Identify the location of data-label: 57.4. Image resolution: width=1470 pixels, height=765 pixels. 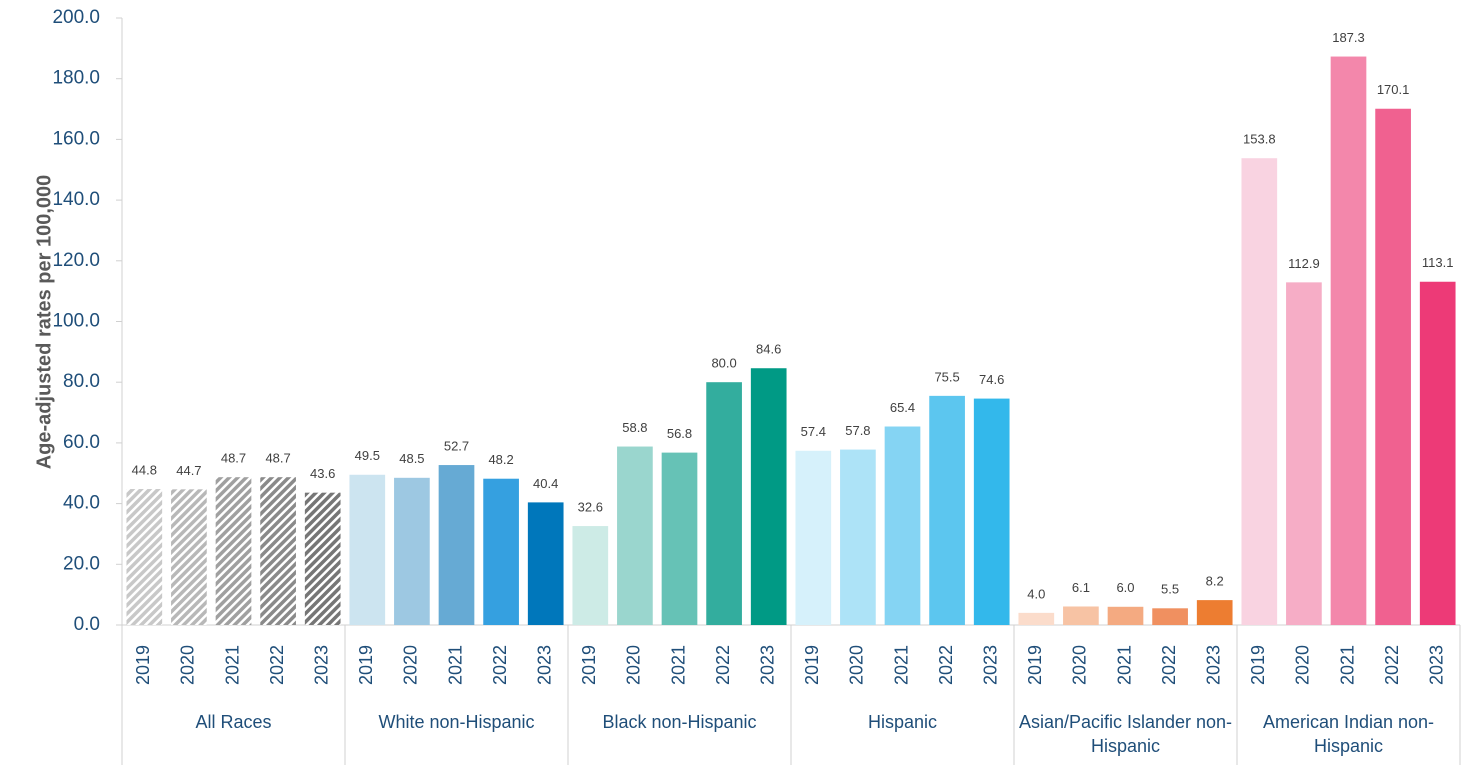
(813, 431).